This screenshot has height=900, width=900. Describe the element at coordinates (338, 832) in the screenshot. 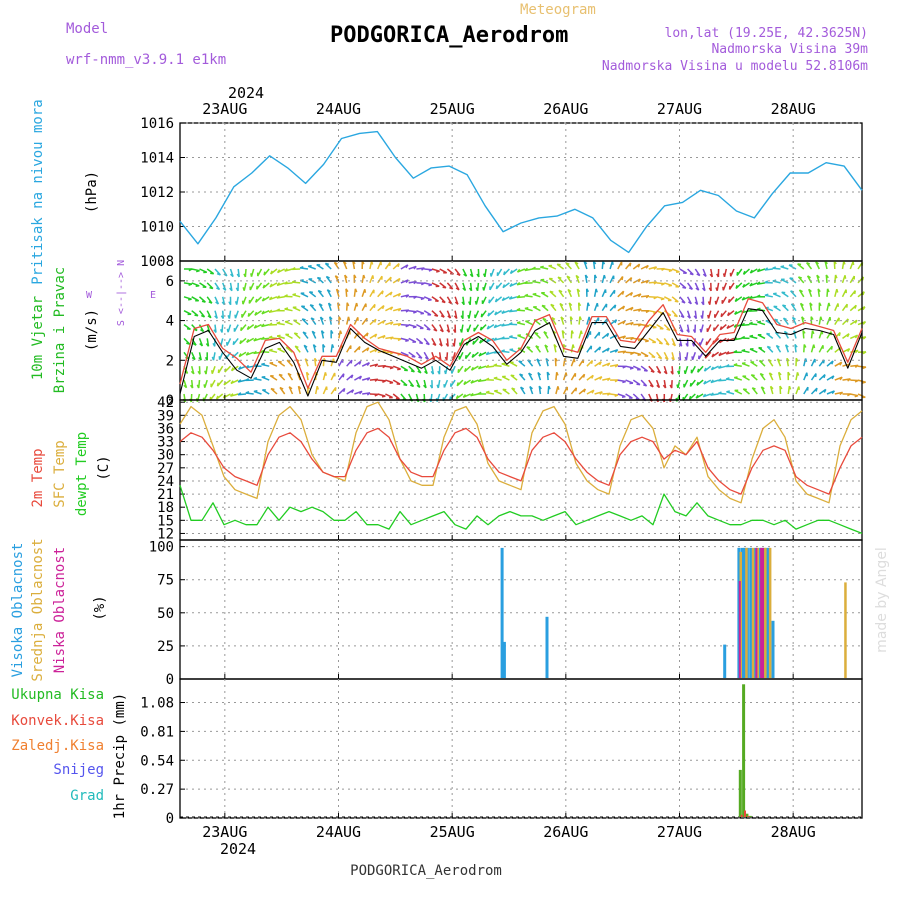

I see `bottom-day-label: 24AUG` at that location.